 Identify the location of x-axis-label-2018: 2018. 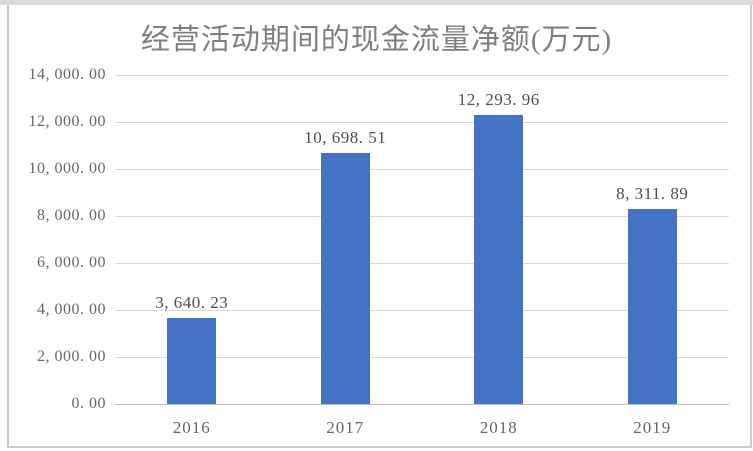
(498, 427).